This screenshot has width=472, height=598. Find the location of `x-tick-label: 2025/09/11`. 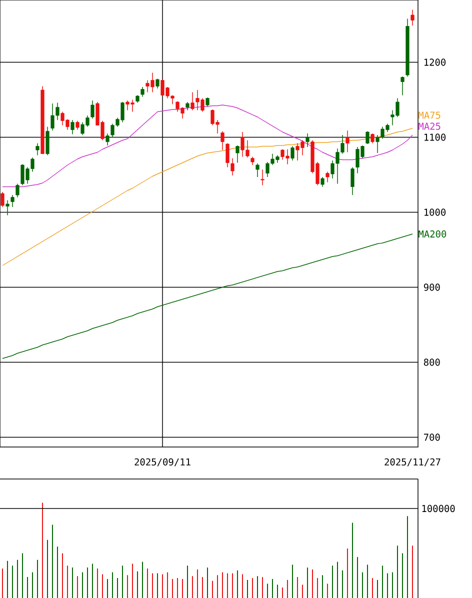

x-tick-label: 2025/09/11 is located at coordinates (162, 462).